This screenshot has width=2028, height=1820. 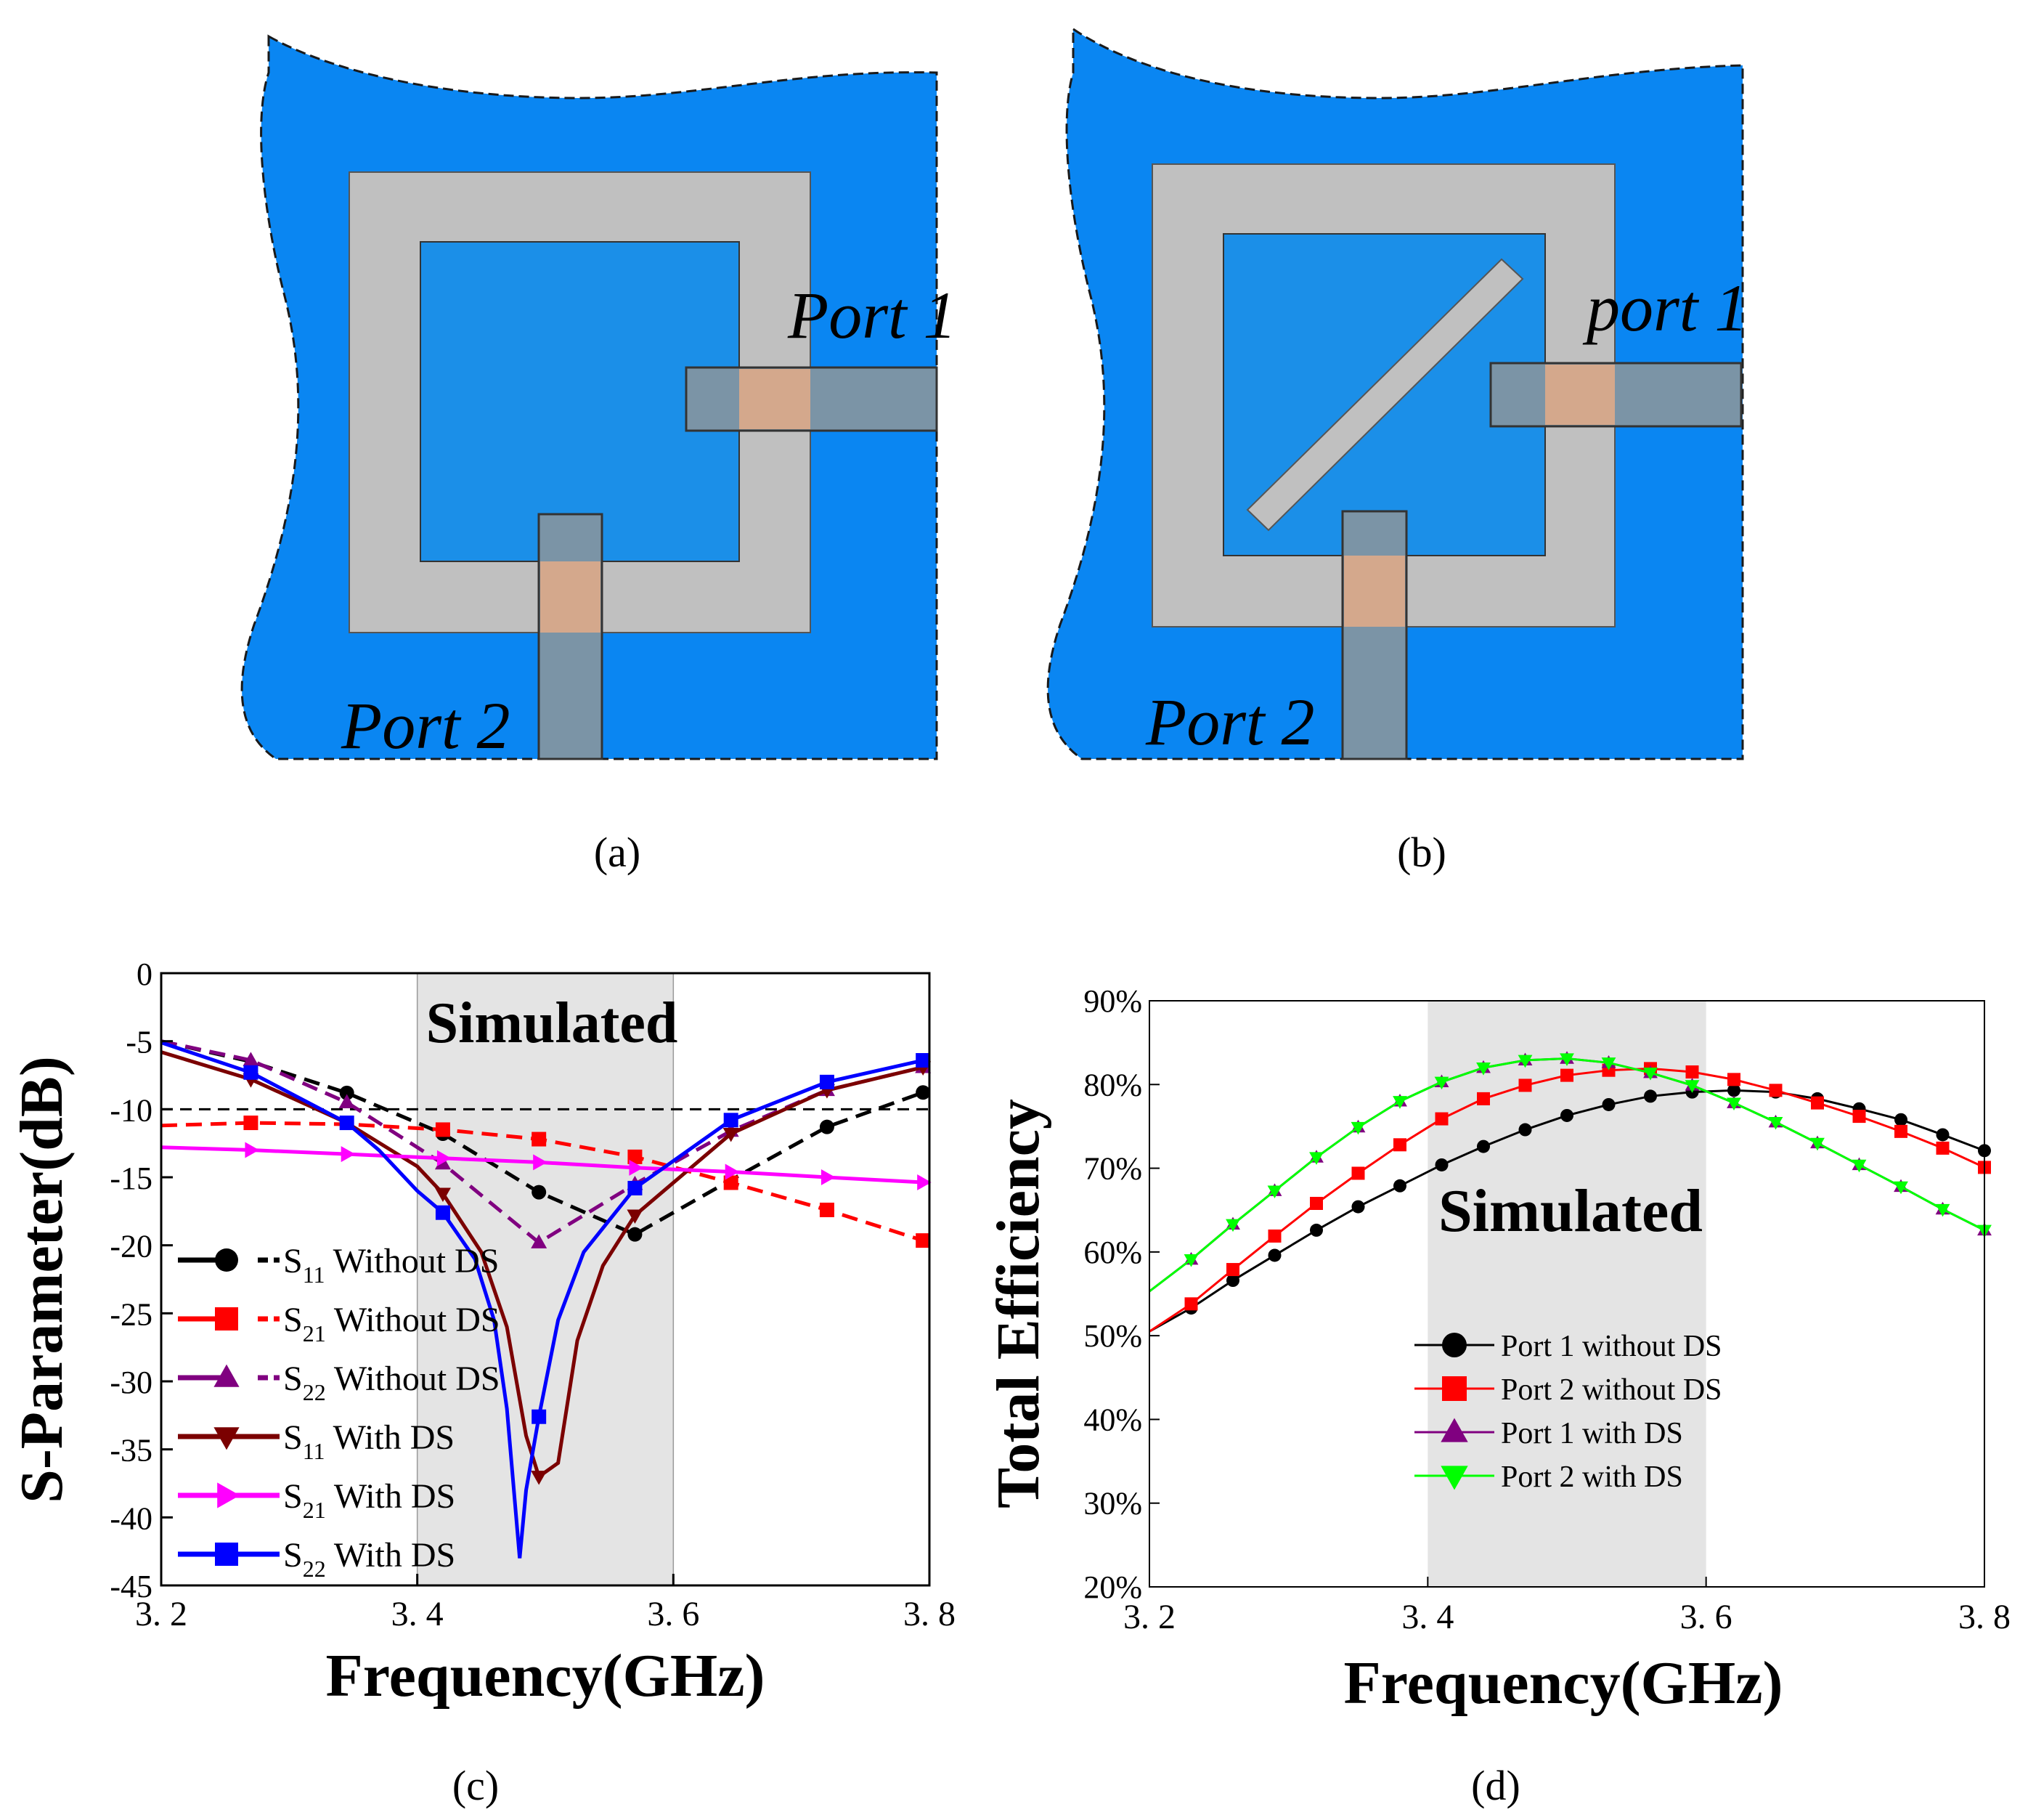 I want to click on band-region, so click(x=1567, y=1294).